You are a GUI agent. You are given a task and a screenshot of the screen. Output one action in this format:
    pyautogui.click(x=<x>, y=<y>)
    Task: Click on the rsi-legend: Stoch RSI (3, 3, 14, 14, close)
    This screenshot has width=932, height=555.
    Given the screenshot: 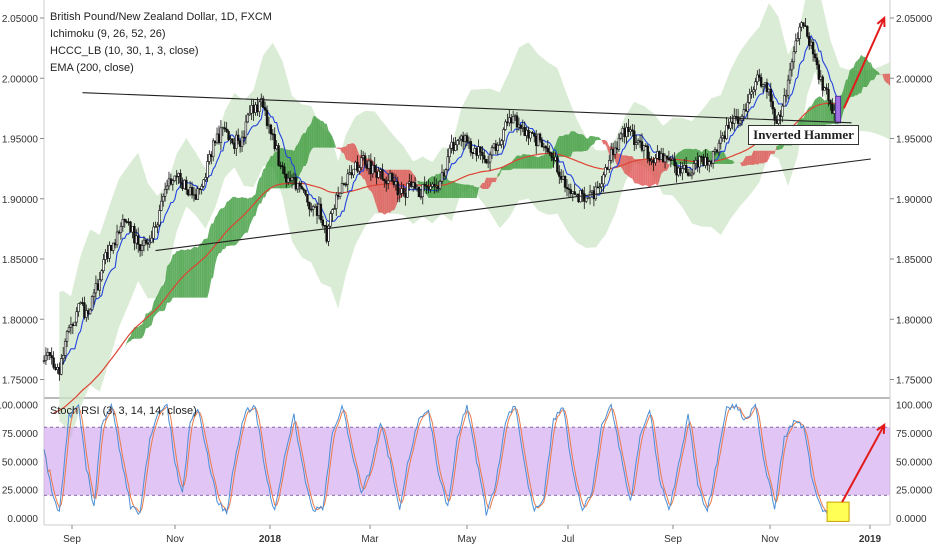 What is the action you would take?
    pyautogui.click(x=123, y=411)
    